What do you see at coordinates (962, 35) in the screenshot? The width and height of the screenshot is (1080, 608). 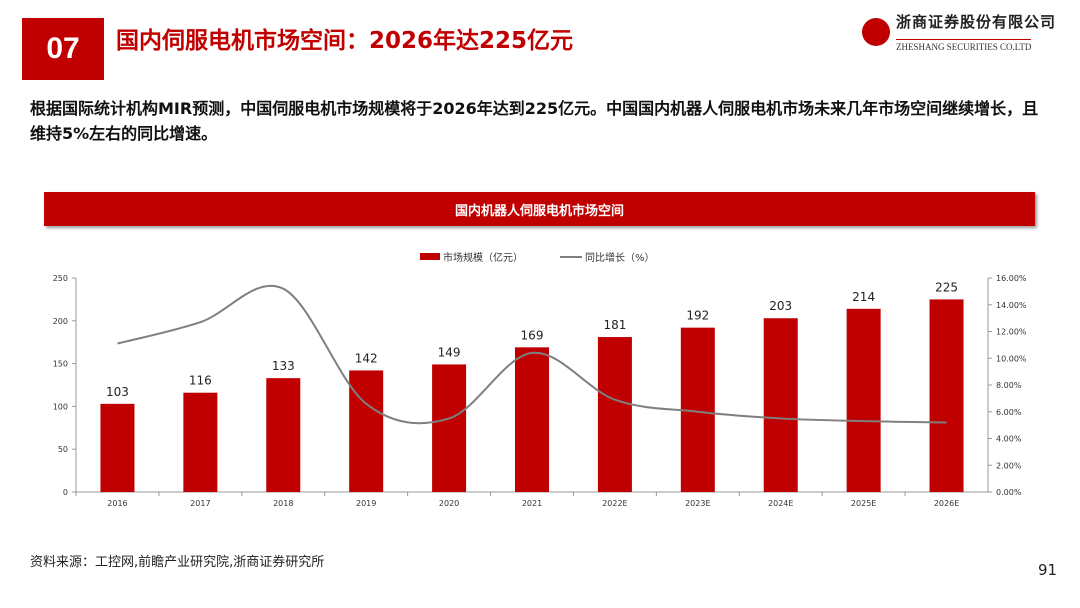 I see `company-logo: 浙商证券股份有限公司 ZHESHANG SECURITIES CO.LTD` at bounding box center [962, 35].